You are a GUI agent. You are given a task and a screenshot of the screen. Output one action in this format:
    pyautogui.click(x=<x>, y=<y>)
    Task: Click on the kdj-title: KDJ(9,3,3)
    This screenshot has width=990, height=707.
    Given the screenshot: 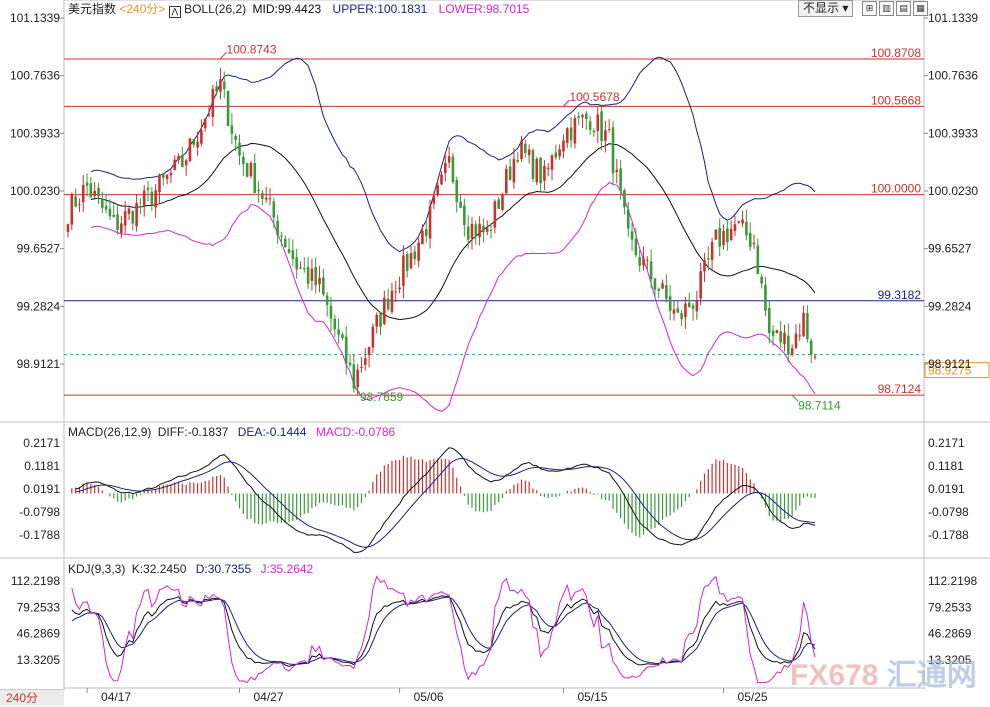 What is the action you would take?
    pyautogui.click(x=97, y=569)
    